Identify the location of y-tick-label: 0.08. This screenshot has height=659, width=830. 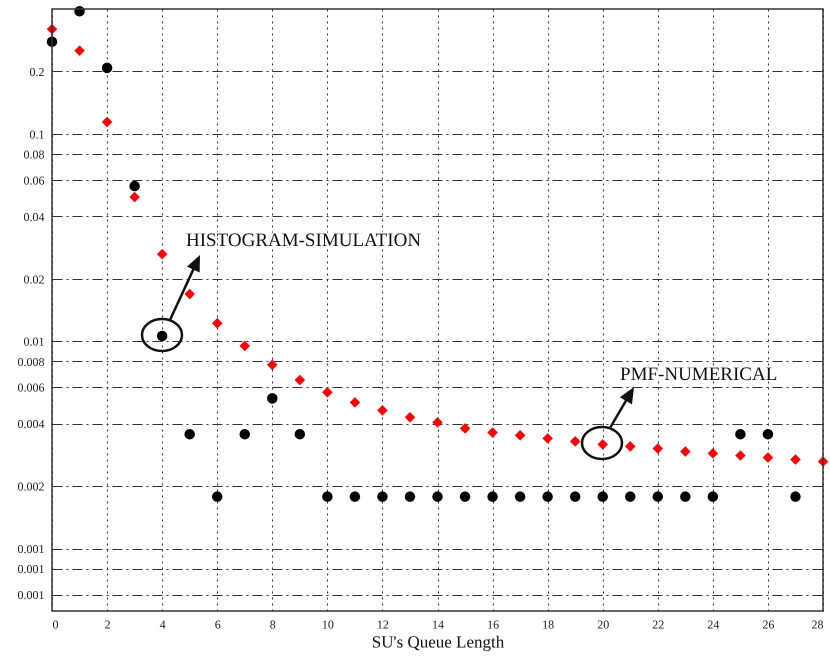
(34, 154).